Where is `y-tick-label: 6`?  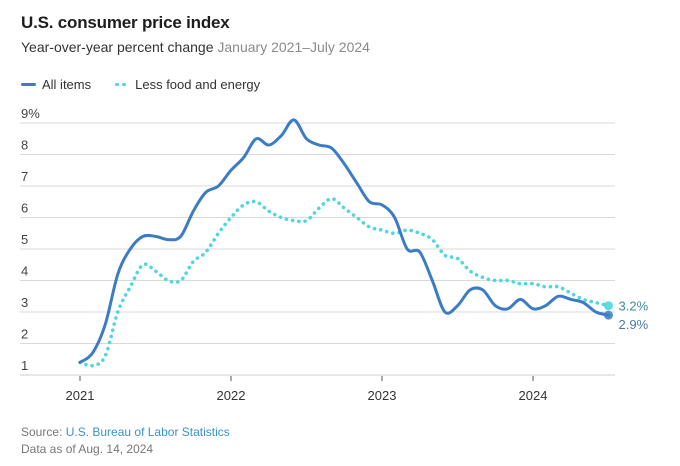
y-tick-label: 6 is located at coordinates (24, 208).